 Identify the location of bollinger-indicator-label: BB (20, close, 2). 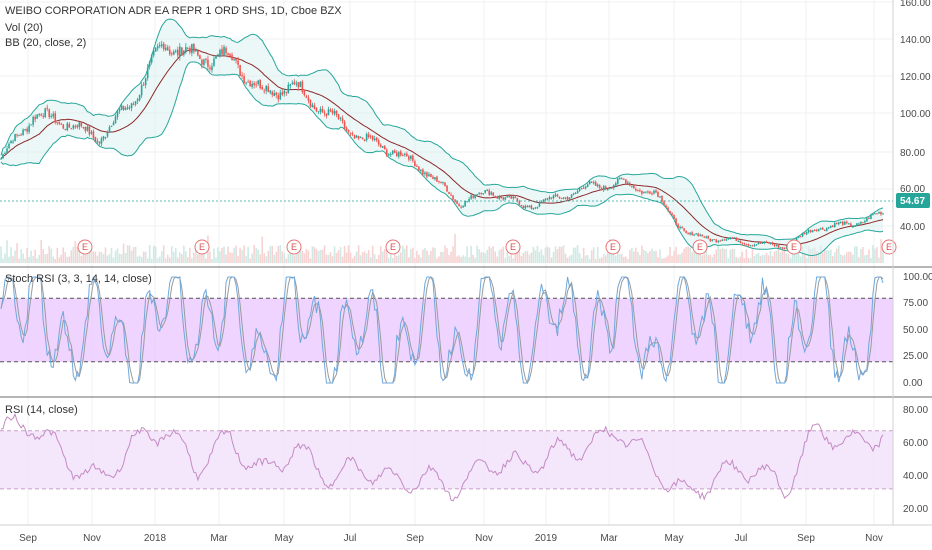
(45, 43).